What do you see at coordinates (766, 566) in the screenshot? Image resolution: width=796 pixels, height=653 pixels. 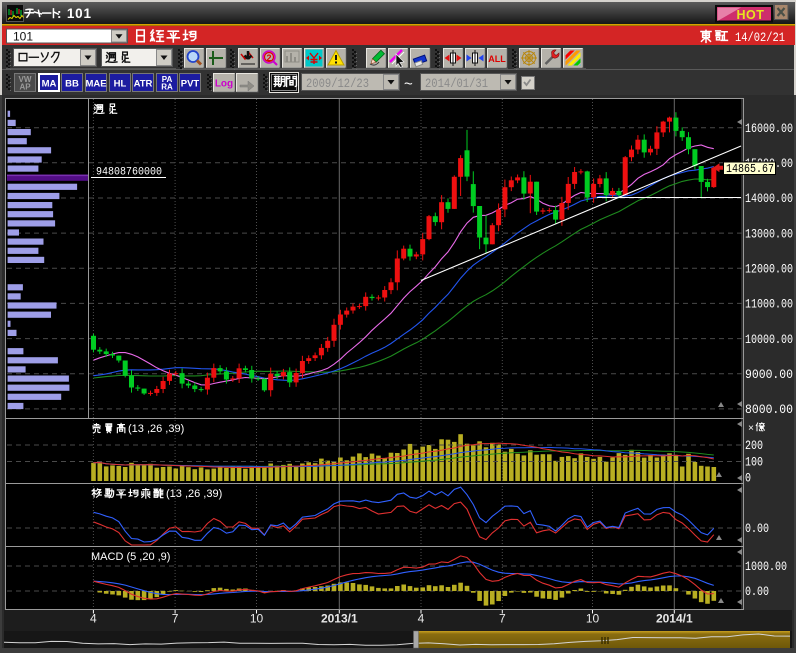 I see `svg-text: 1000.00` at bounding box center [766, 566].